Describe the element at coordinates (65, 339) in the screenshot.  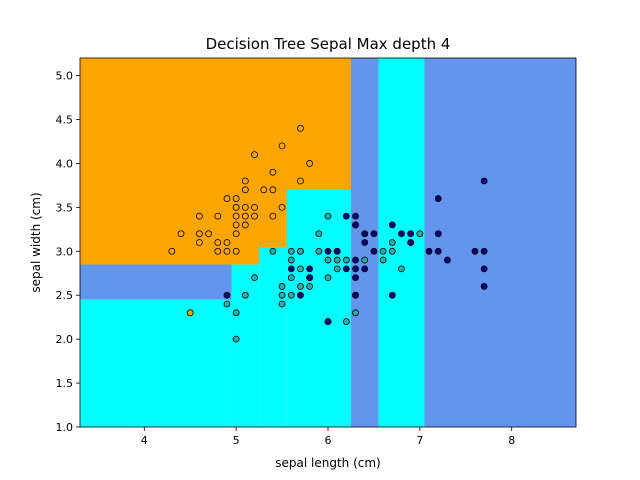
I see `y-tick-label: 2.0` at that location.